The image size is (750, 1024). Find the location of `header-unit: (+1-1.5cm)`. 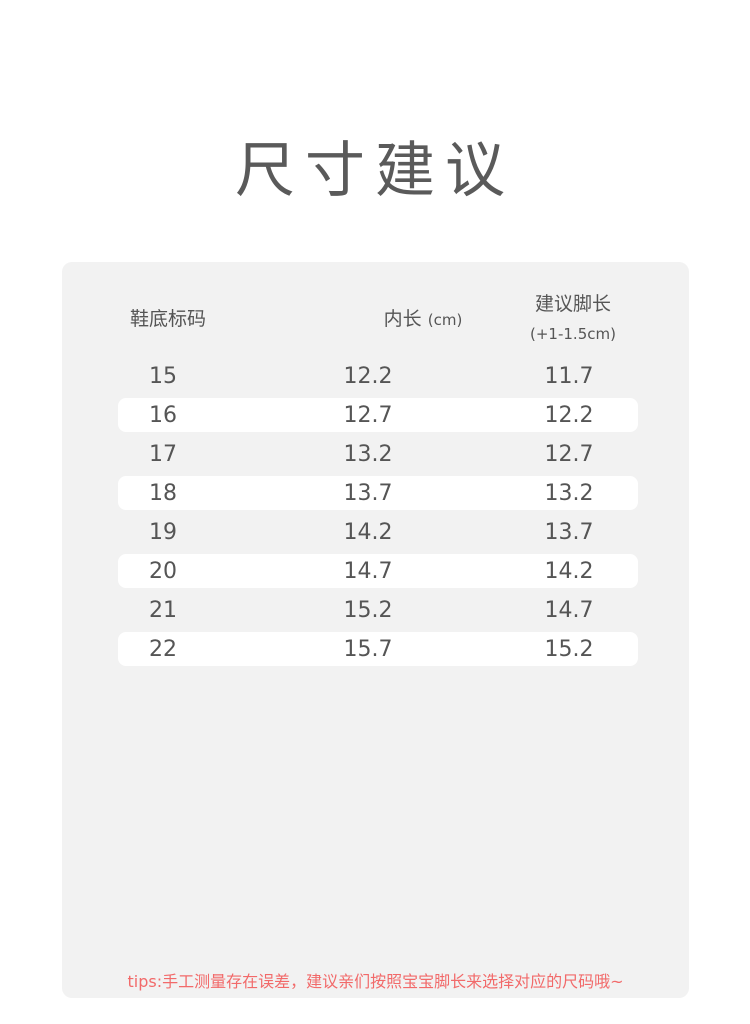

header-unit: (+1-1.5cm) is located at coordinates (573, 334).